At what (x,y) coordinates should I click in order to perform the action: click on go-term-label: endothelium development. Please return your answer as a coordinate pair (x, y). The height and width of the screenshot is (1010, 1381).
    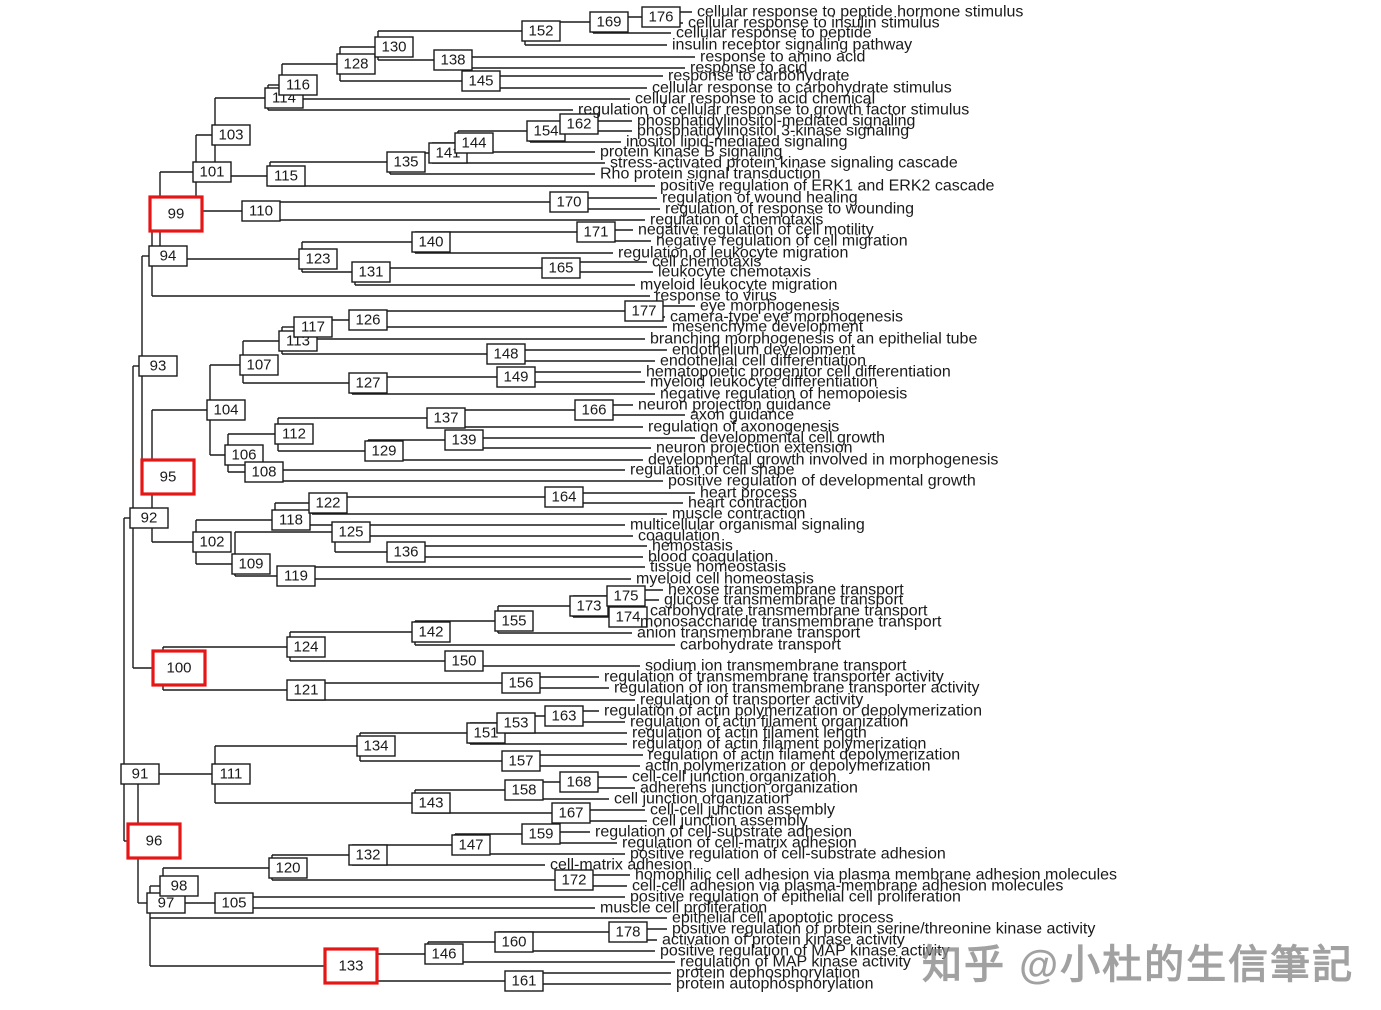
    Looking at the image, I should click on (764, 350).